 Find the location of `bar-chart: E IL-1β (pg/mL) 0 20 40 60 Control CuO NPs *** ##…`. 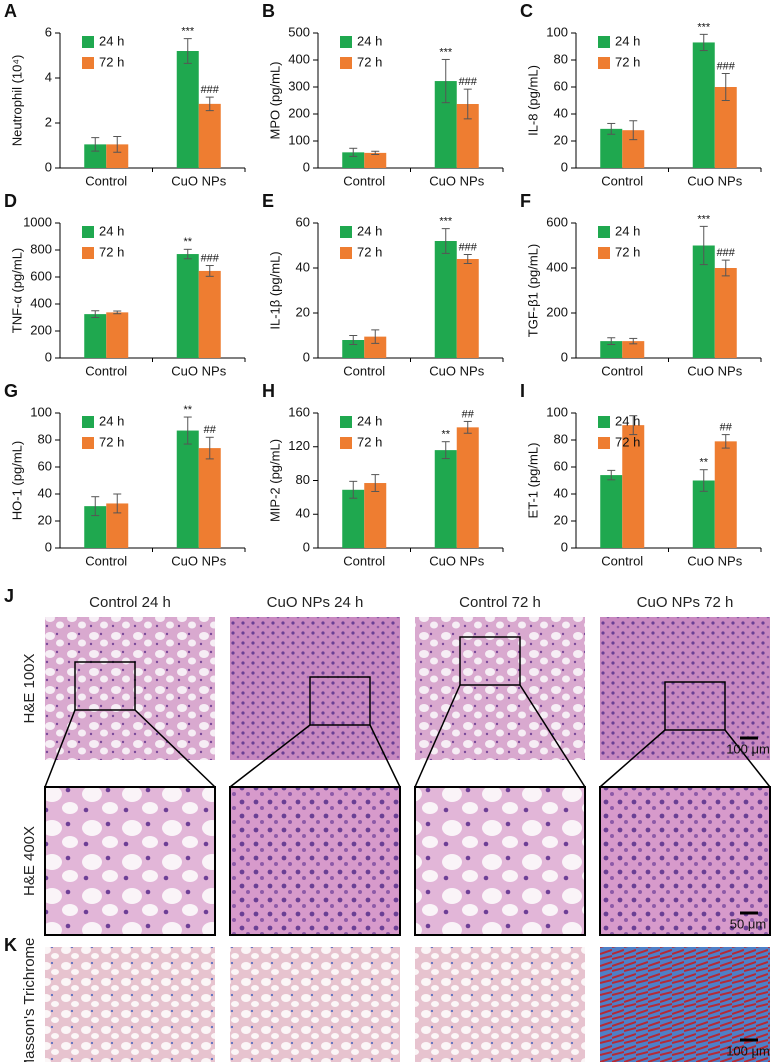

bar-chart: E IL-1β (pg/mL) 0 20 40 60 Control CuO NPs *** ##… is located at coordinates (383, 284).